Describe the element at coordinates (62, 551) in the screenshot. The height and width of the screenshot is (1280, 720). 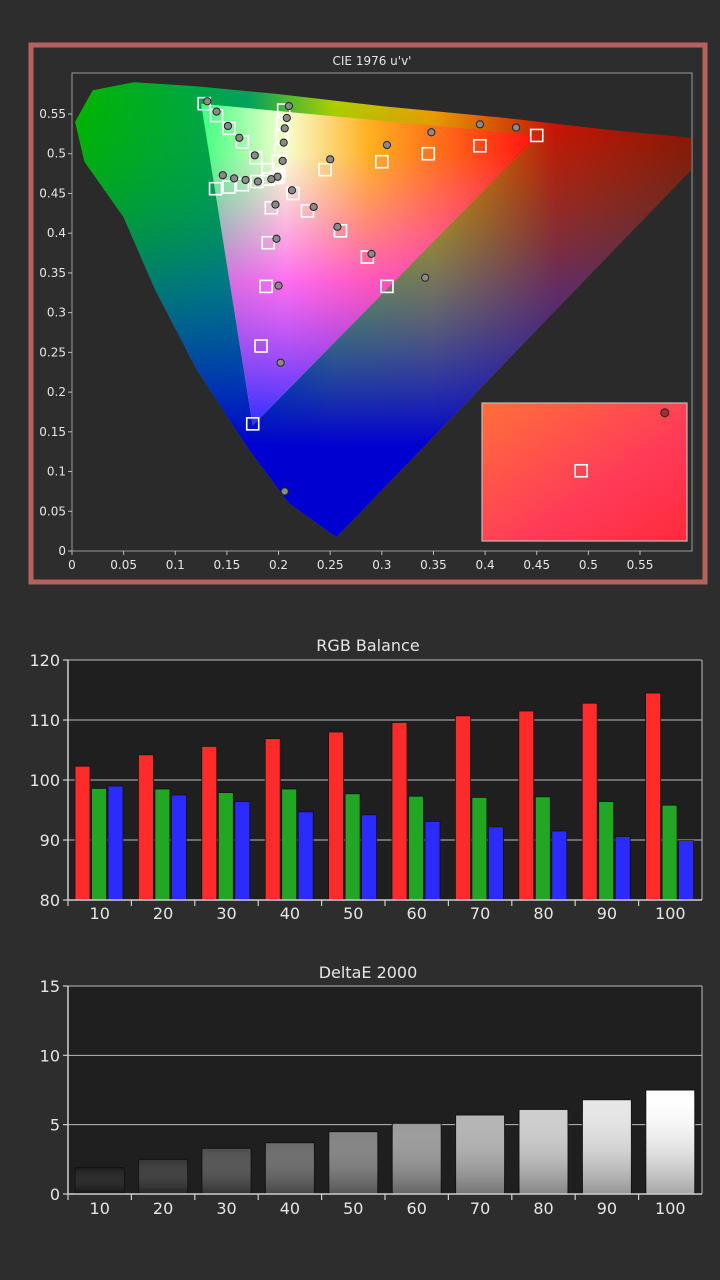
I see `y-tick-label: 0` at that location.